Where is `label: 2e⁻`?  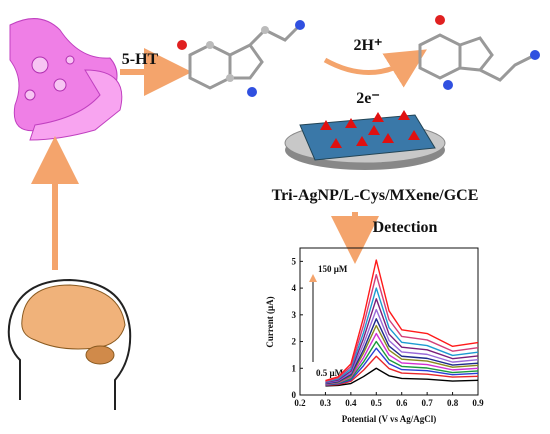
label: 2e⁻ is located at coordinates (368, 98).